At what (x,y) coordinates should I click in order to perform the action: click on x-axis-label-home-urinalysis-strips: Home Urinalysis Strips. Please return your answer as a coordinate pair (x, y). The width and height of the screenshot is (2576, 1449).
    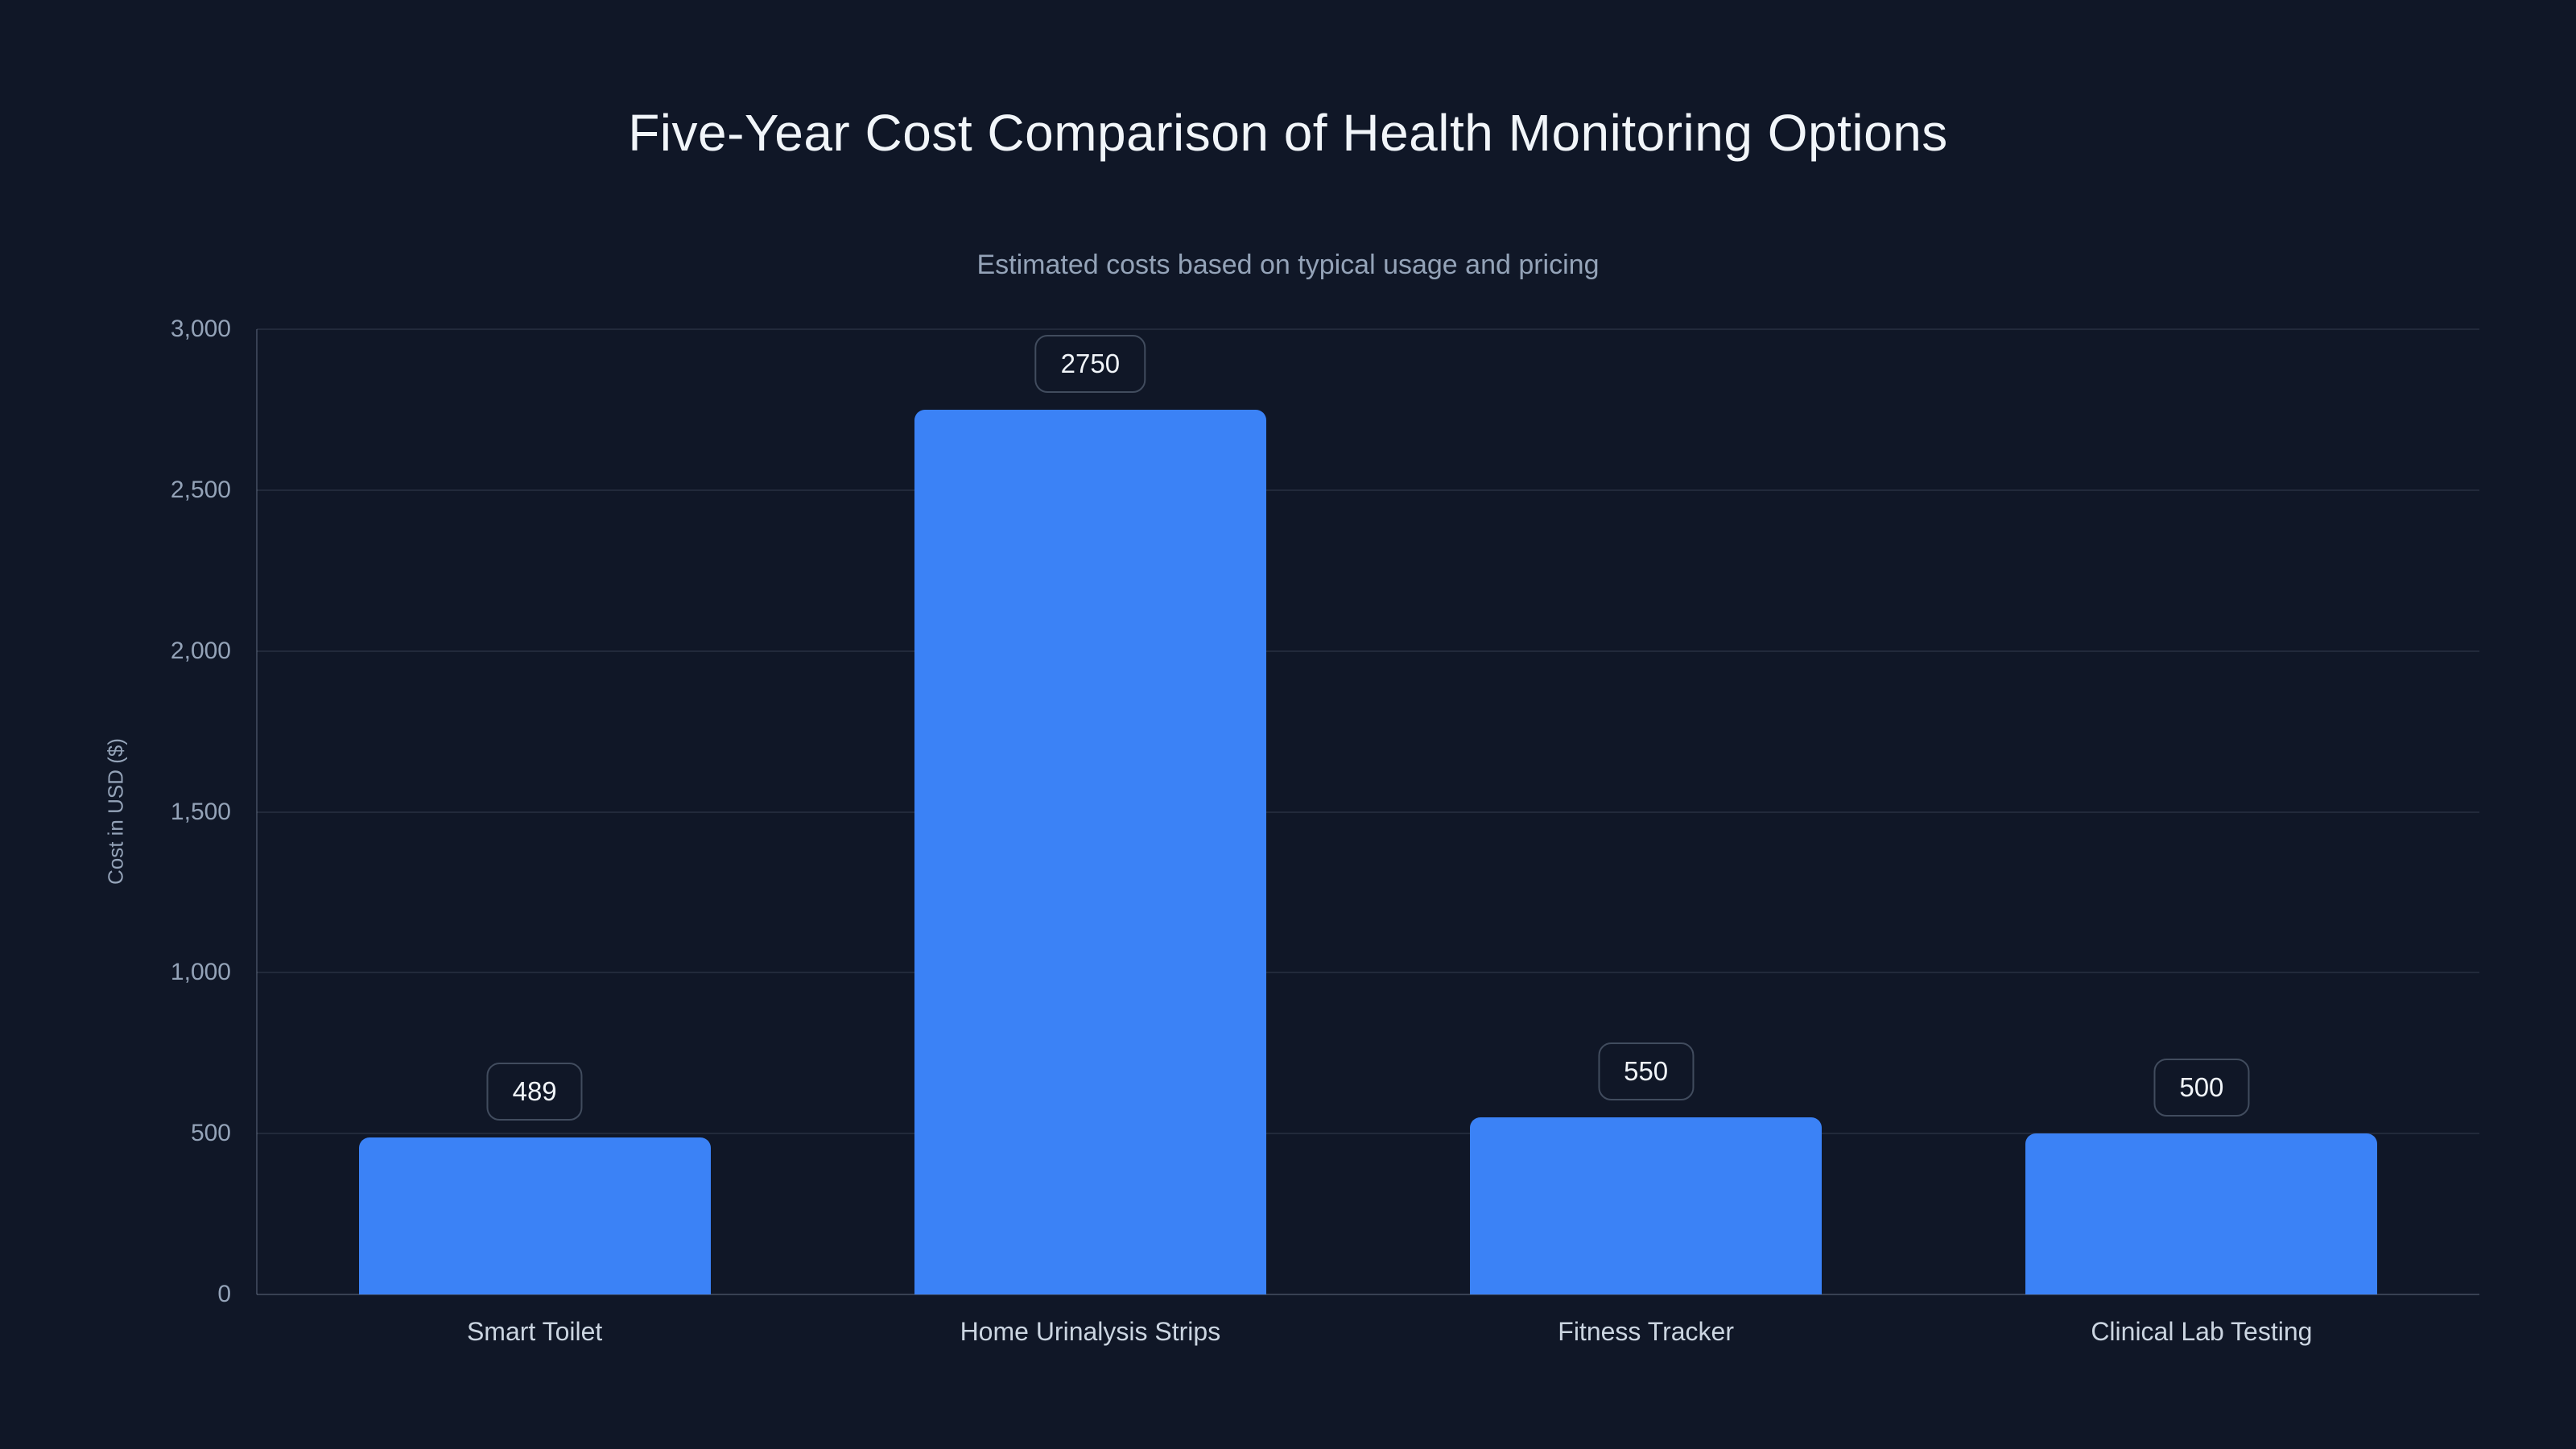
    Looking at the image, I should click on (1090, 1331).